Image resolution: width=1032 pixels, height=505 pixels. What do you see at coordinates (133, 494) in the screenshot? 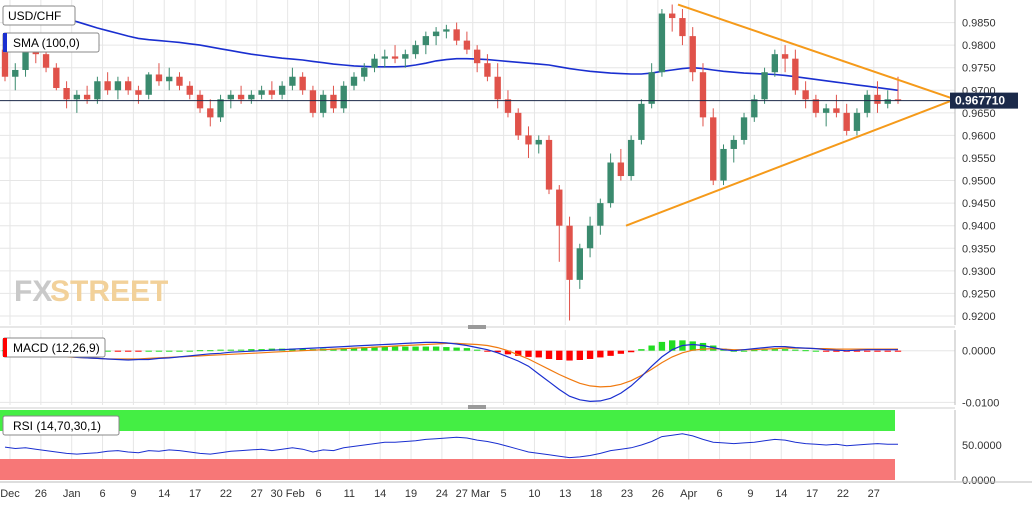
I see `x-tick-label: 9` at bounding box center [133, 494].